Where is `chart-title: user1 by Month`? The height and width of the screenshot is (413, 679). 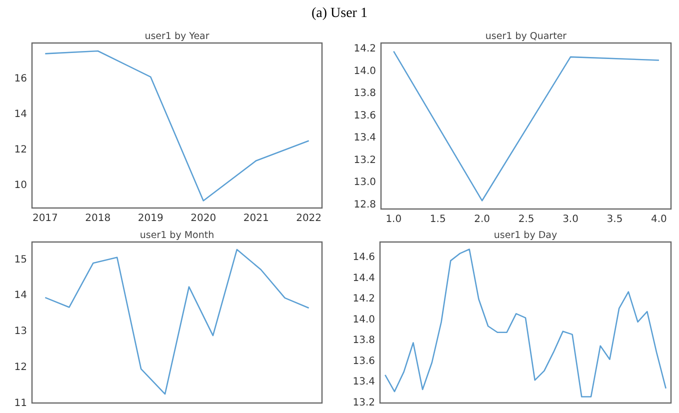 chart-title: user1 by Month is located at coordinates (177, 235).